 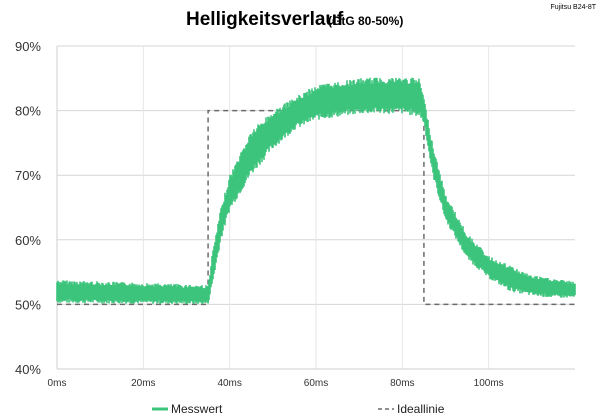 I want to click on x-tick-label: 100ms, so click(x=489, y=383).